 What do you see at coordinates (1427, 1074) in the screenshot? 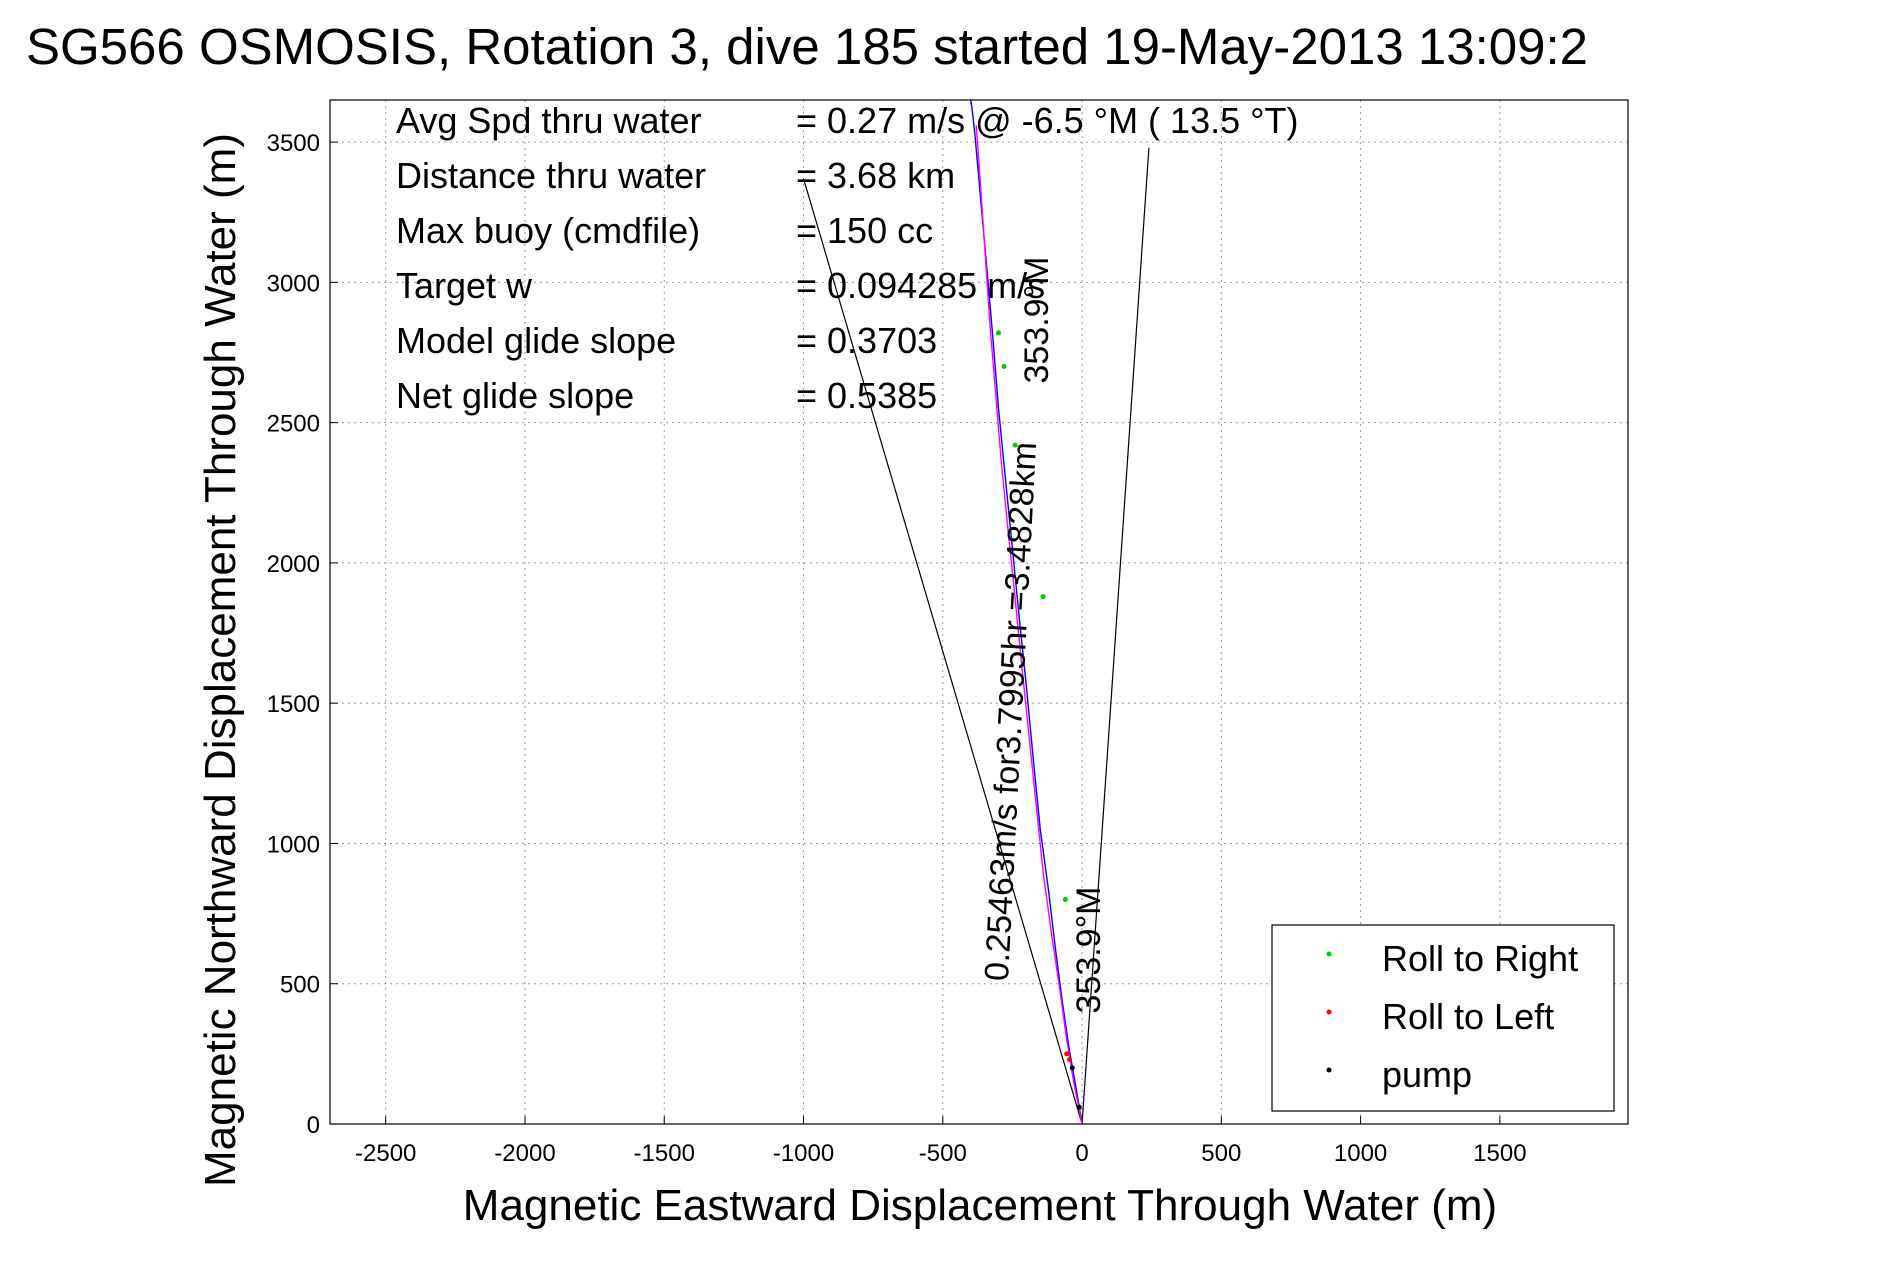
I see `legend-label: pump` at bounding box center [1427, 1074].